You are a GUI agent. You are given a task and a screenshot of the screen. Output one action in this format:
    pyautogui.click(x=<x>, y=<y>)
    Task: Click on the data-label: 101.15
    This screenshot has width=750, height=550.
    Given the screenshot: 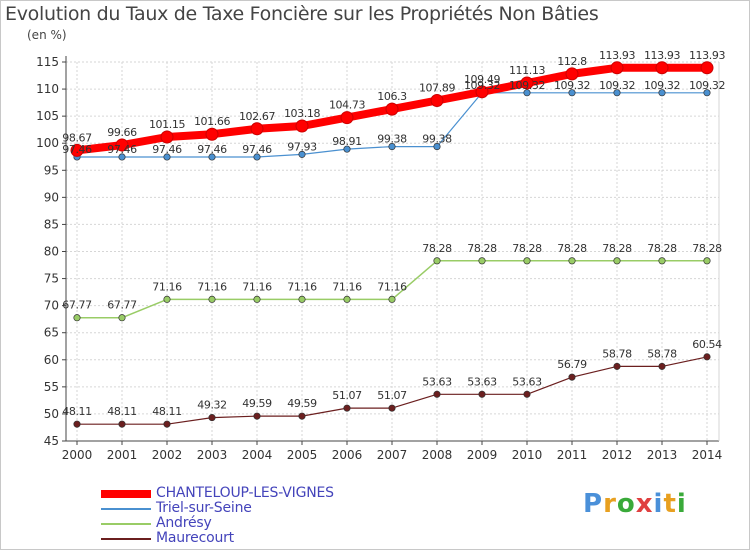 What is the action you would take?
    pyautogui.click(x=167, y=124)
    